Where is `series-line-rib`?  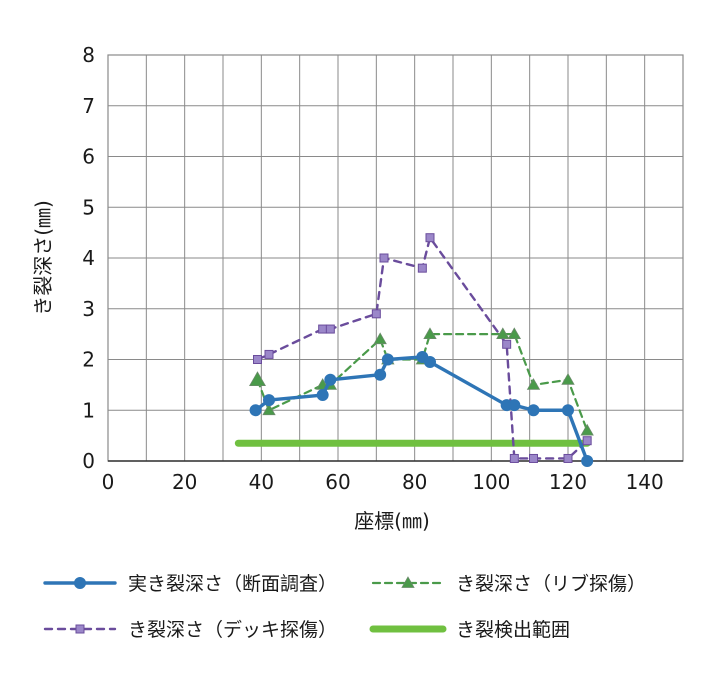
series-line-rib is located at coordinates (422, 382).